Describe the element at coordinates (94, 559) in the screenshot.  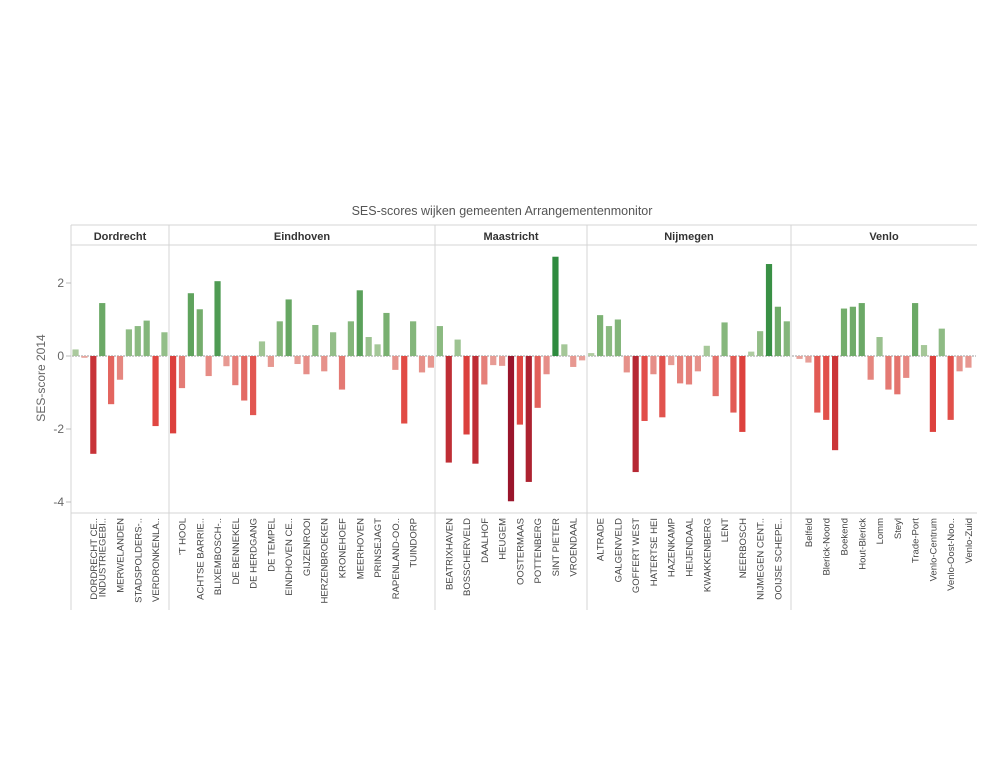
I see `category-label: DORDRECHT CE..` at that location.